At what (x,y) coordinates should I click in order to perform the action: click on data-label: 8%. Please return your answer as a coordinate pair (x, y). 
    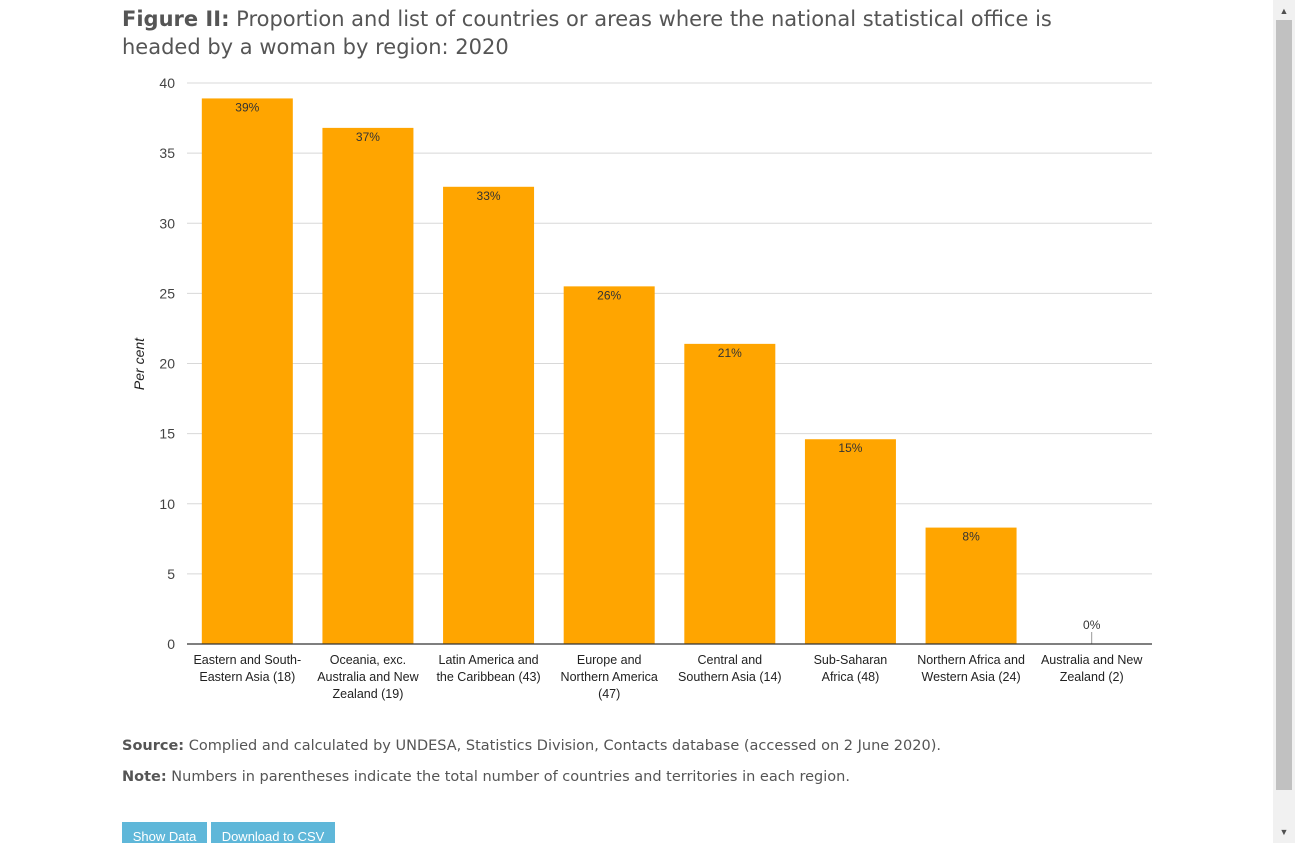
    Looking at the image, I should click on (971, 537).